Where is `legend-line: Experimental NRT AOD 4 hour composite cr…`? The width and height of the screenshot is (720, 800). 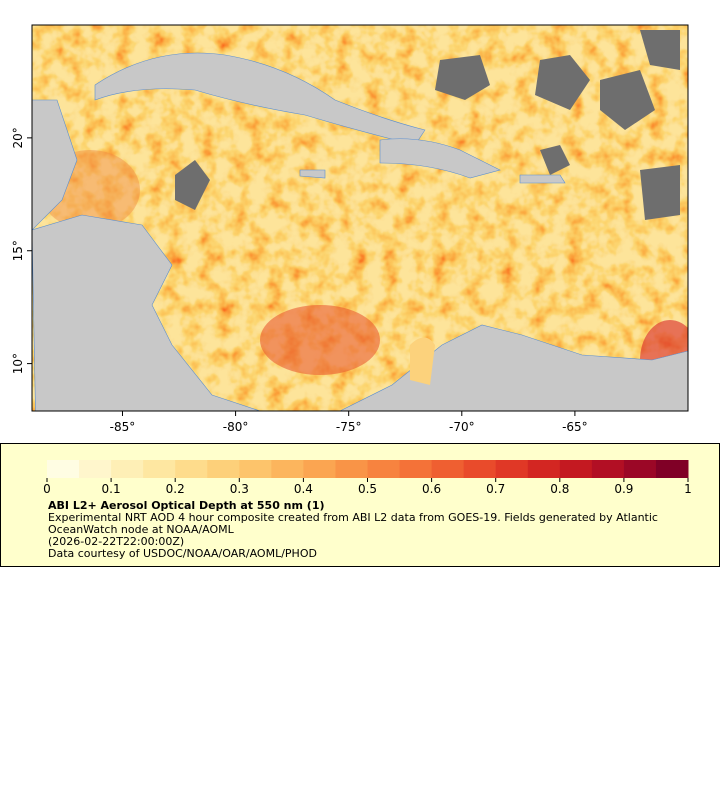
legend-line: Experimental NRT AOD 4 hour composite cr… is located at coordinates (353, 523).